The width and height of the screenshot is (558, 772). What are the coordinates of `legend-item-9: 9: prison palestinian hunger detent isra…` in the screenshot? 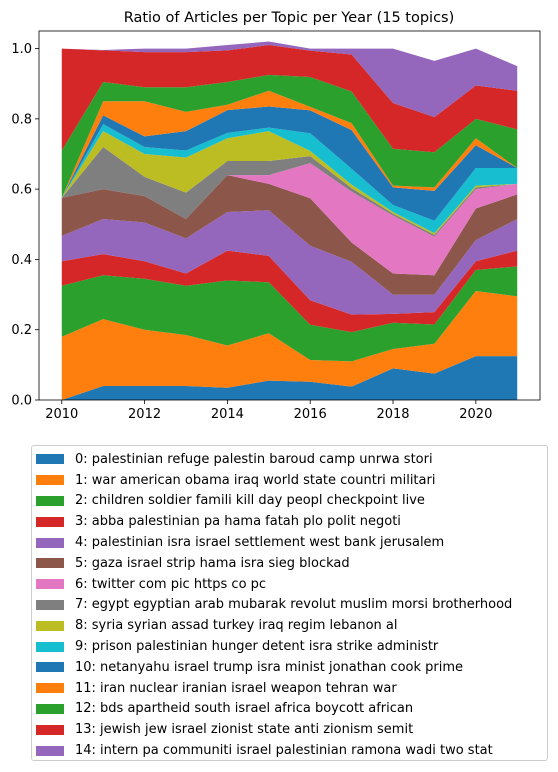 It's located at (291, 646).